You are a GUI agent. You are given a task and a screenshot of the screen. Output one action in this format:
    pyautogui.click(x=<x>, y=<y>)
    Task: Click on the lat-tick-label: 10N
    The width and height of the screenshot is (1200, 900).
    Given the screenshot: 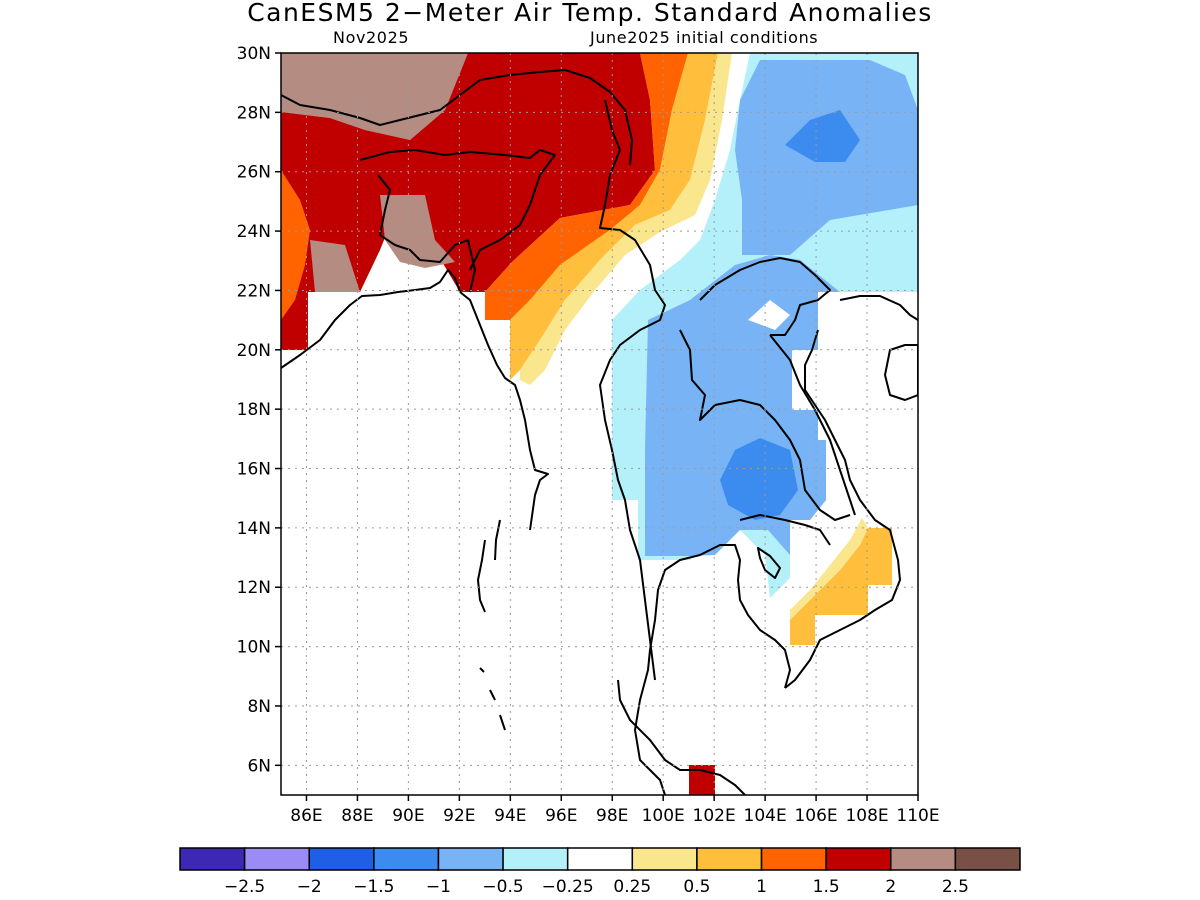 What is the action you would take?
    pyautogui.click(x=254, y=648)
    